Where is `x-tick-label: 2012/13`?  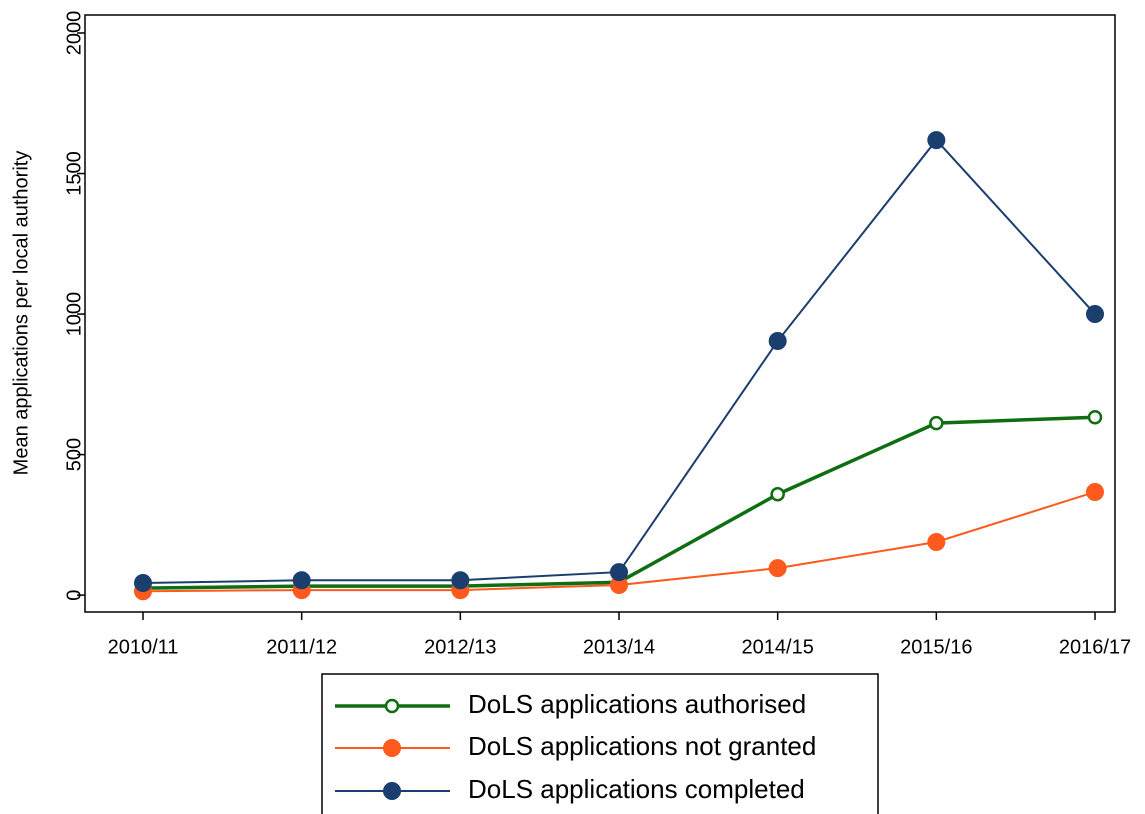 x-tick-label: 2012/13 is located at coordinates (460, 647).